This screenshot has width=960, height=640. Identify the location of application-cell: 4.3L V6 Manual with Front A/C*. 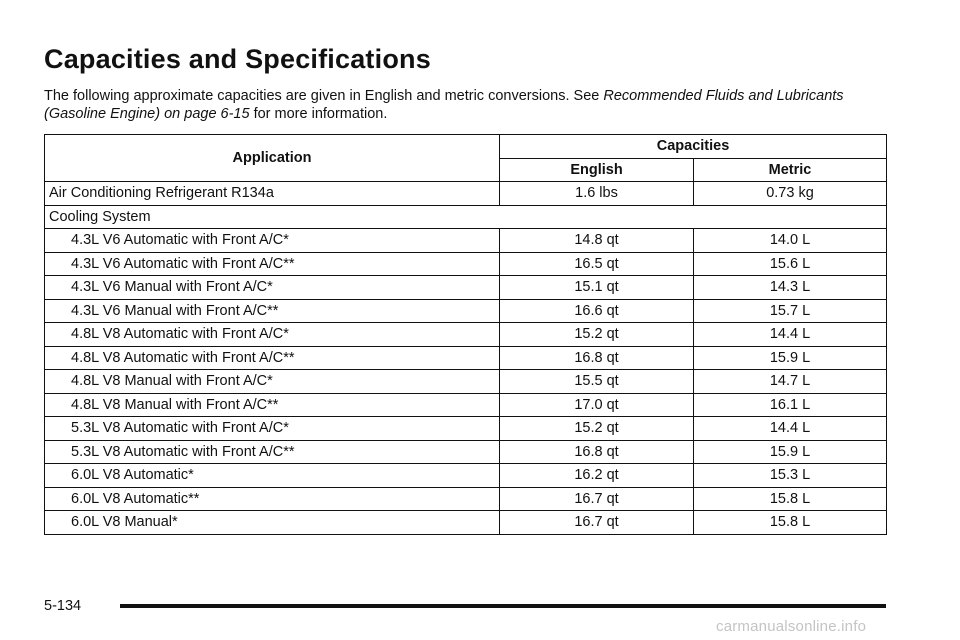
(272, 287).